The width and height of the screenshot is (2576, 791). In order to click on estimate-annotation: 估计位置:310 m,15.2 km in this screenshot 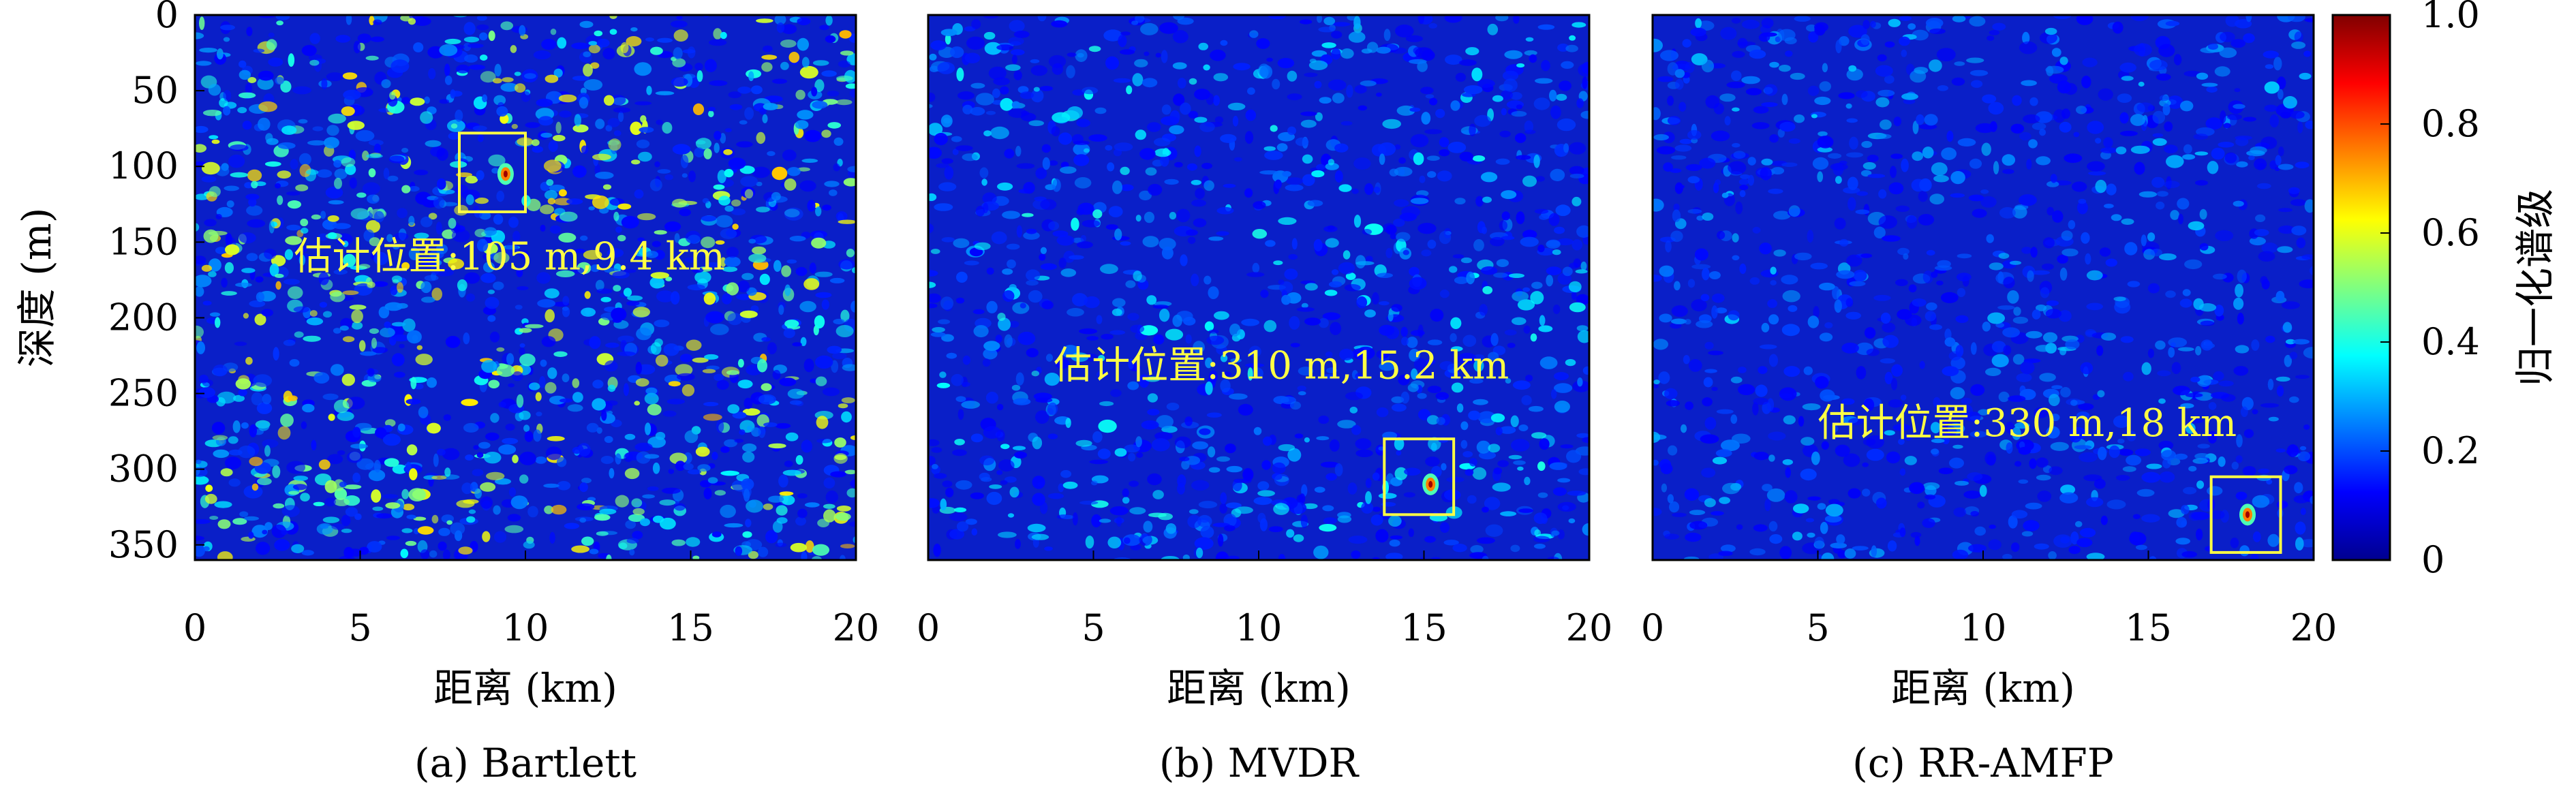, I will do `click(1281, 365)`.